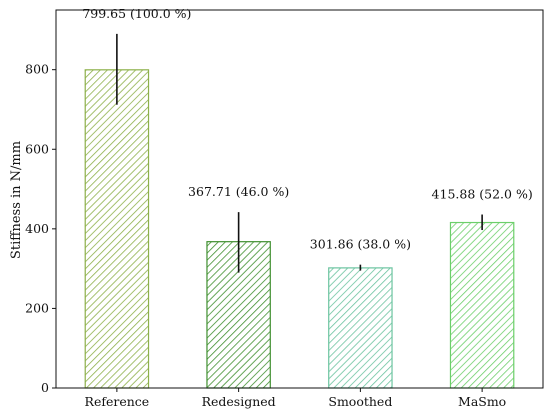 This screenshot has height=417, width=550. What do you see at coordinates (117, 401) in the screenshot?
I see `x-tick-label: Reference` at bounding box center [117, 401].